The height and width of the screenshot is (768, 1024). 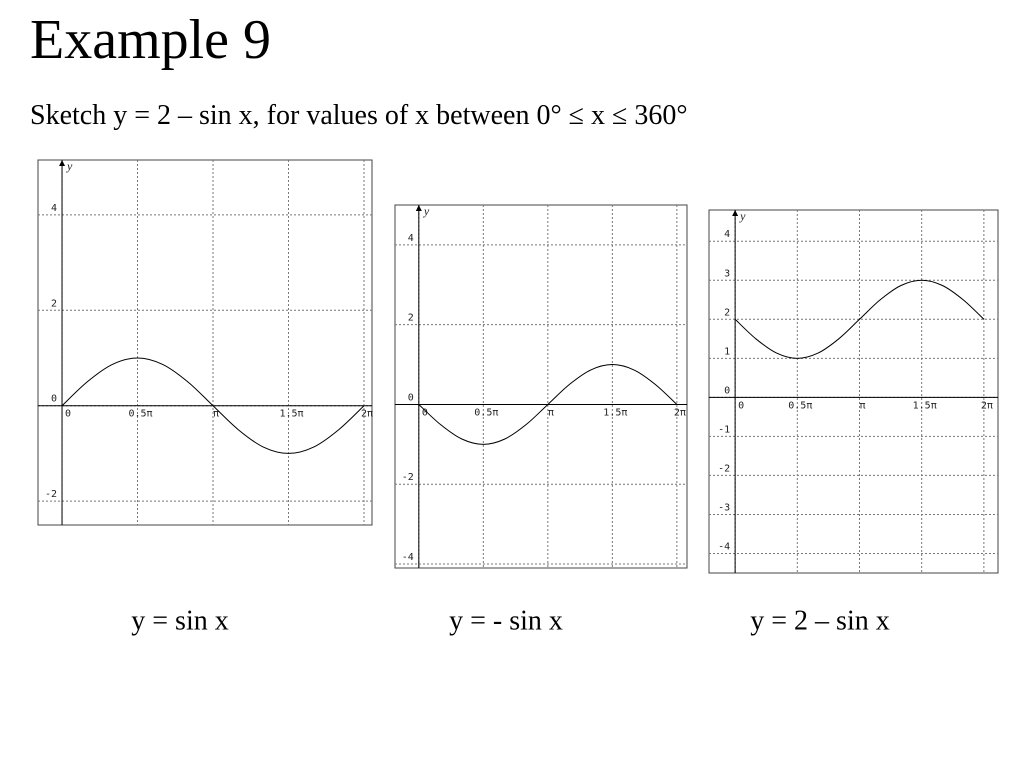 I want to click on chart-caption: y = sin x, so click(x=179, y=620).